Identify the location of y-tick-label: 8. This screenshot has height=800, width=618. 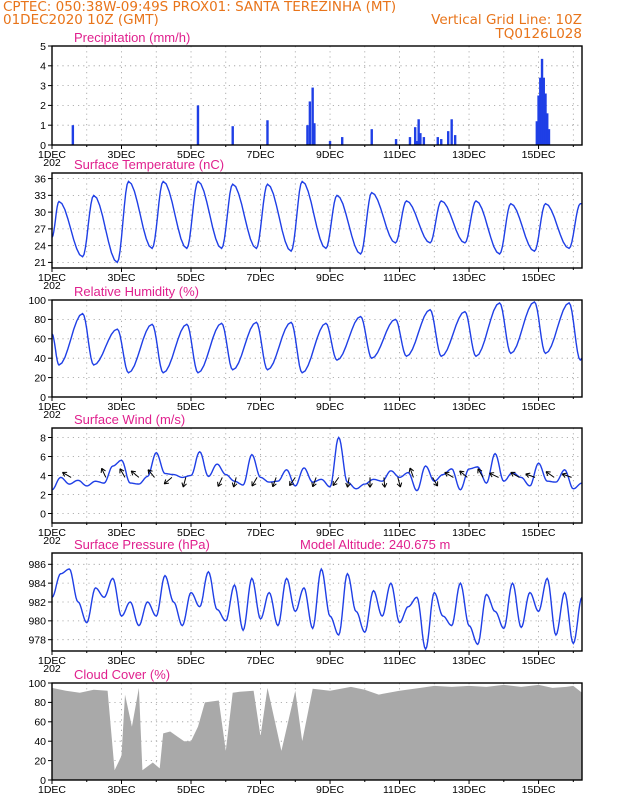
(43, 438).